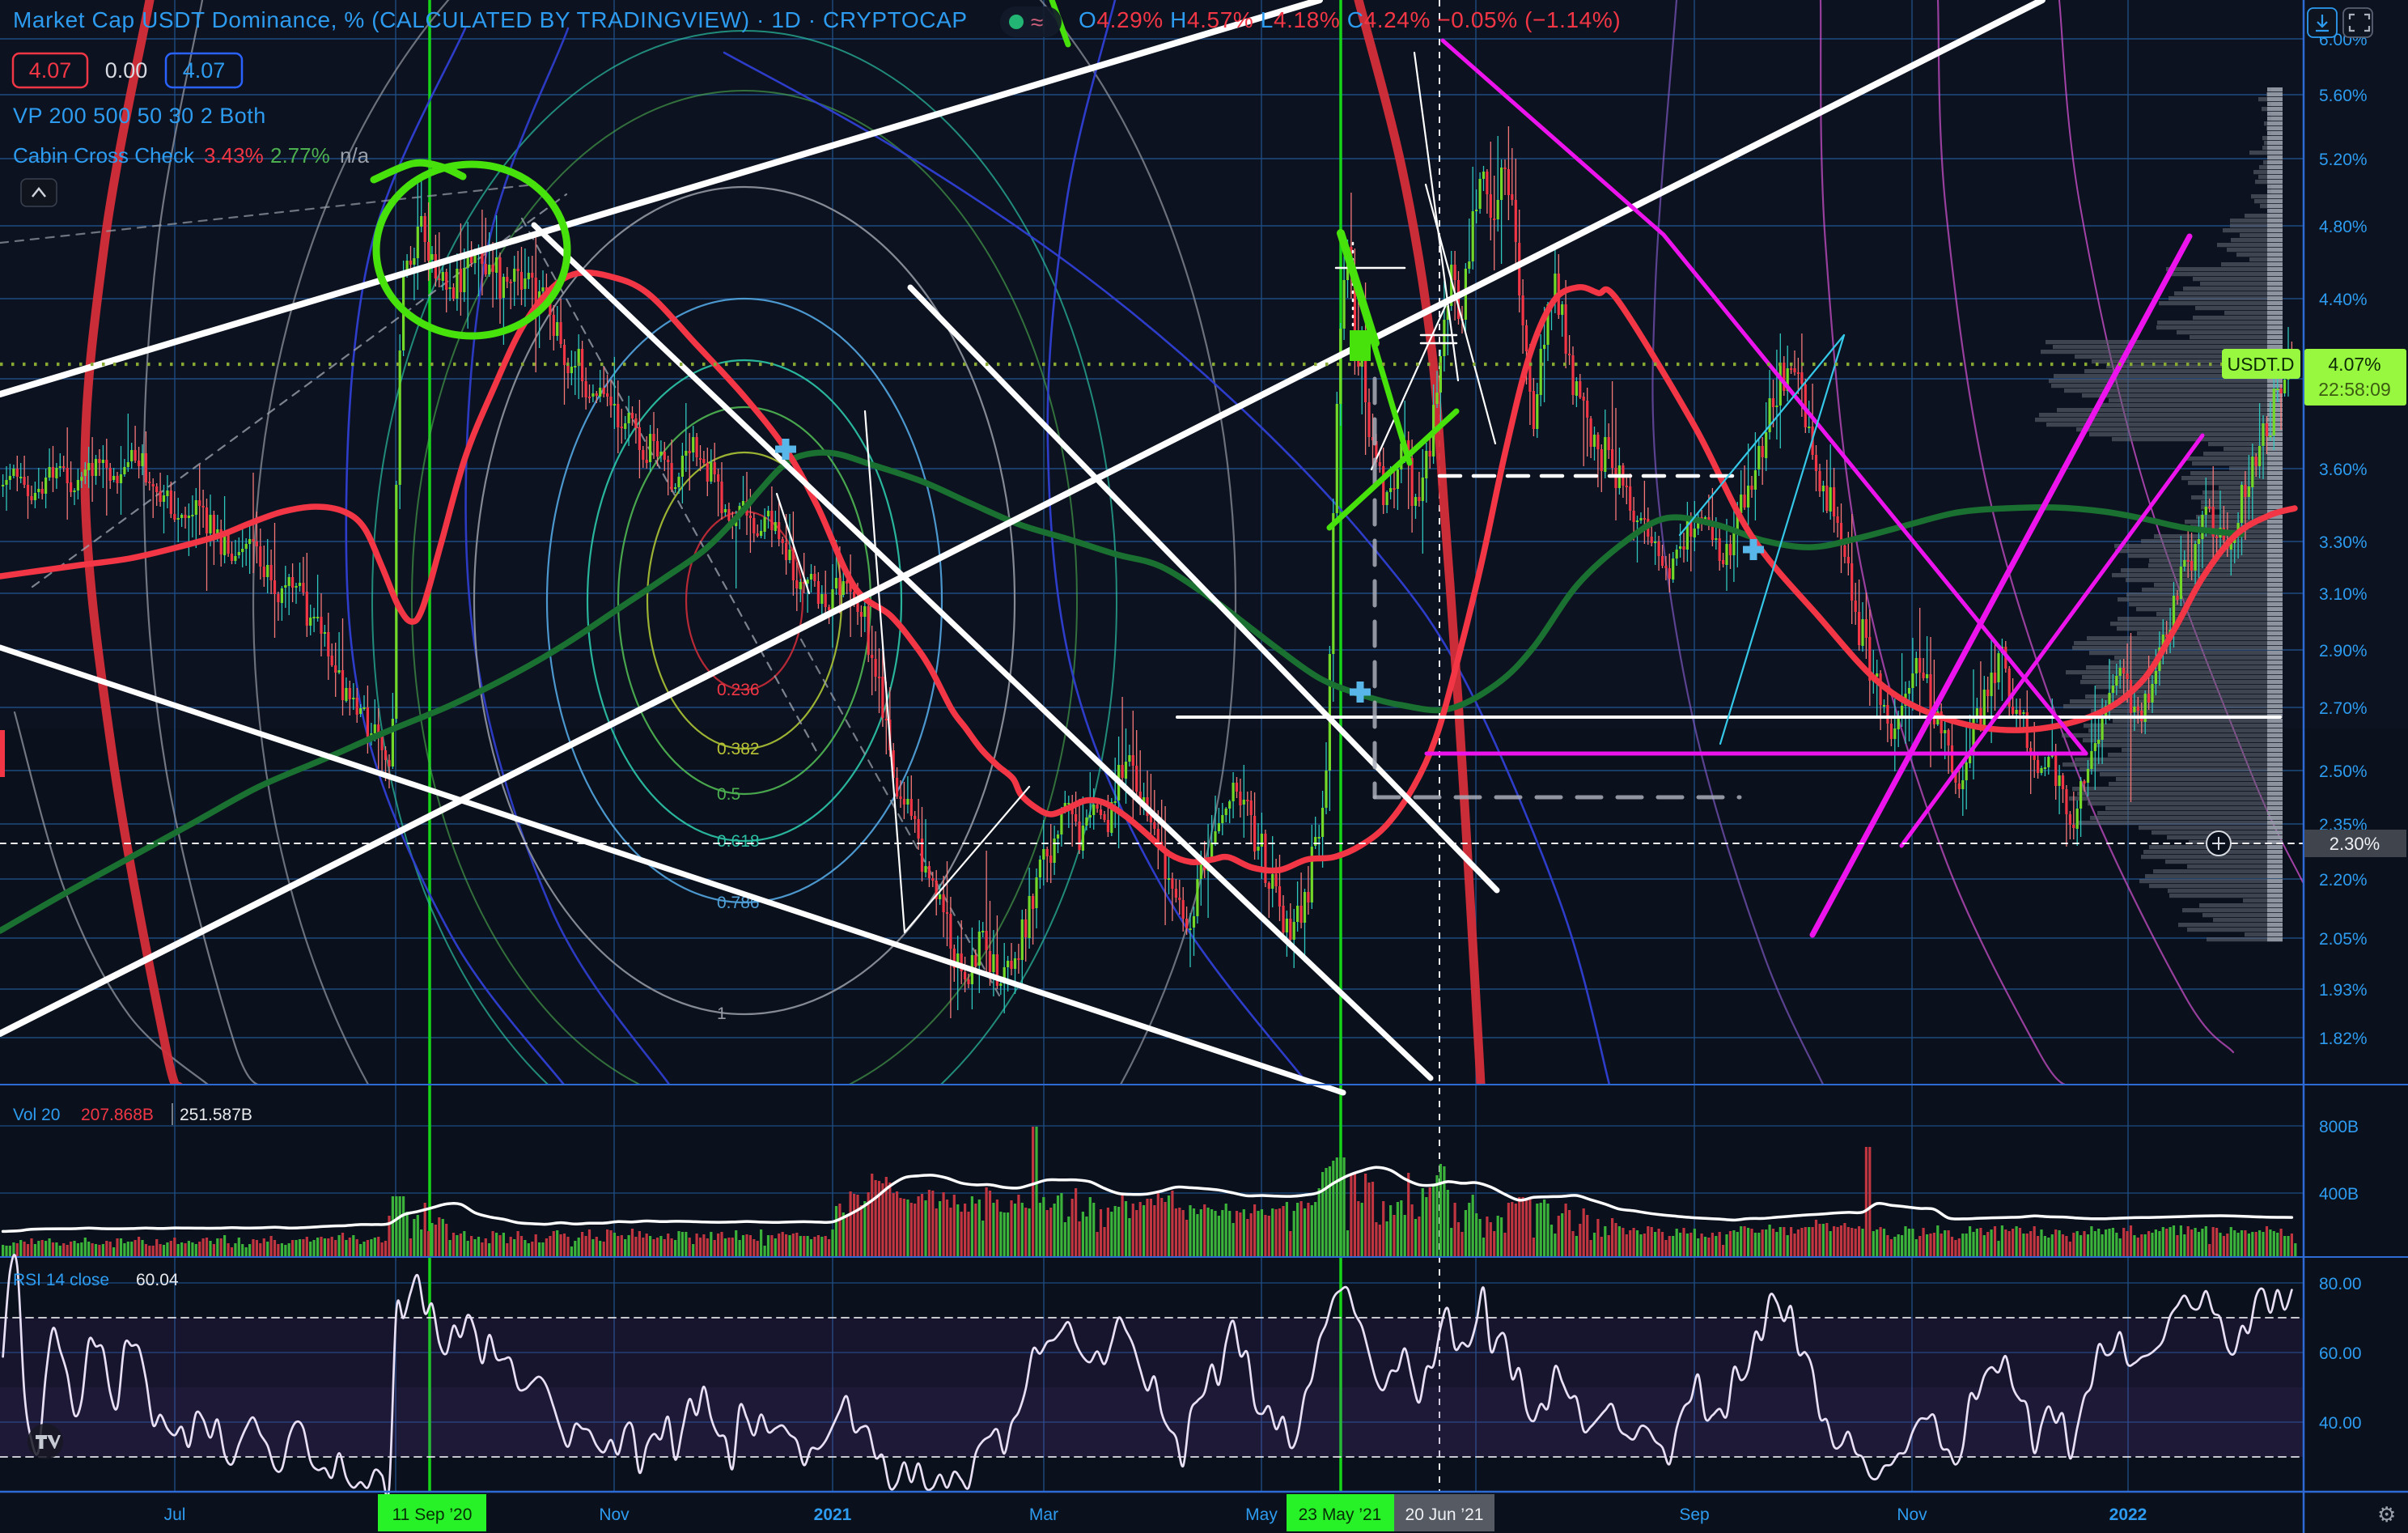 Image resolution: width=2408 pixels, height=1533 pixels. What do you see at coordinates (355, 155) in the screenshot?
I see `svg-text: n/a` at bounding box center [355, 155].